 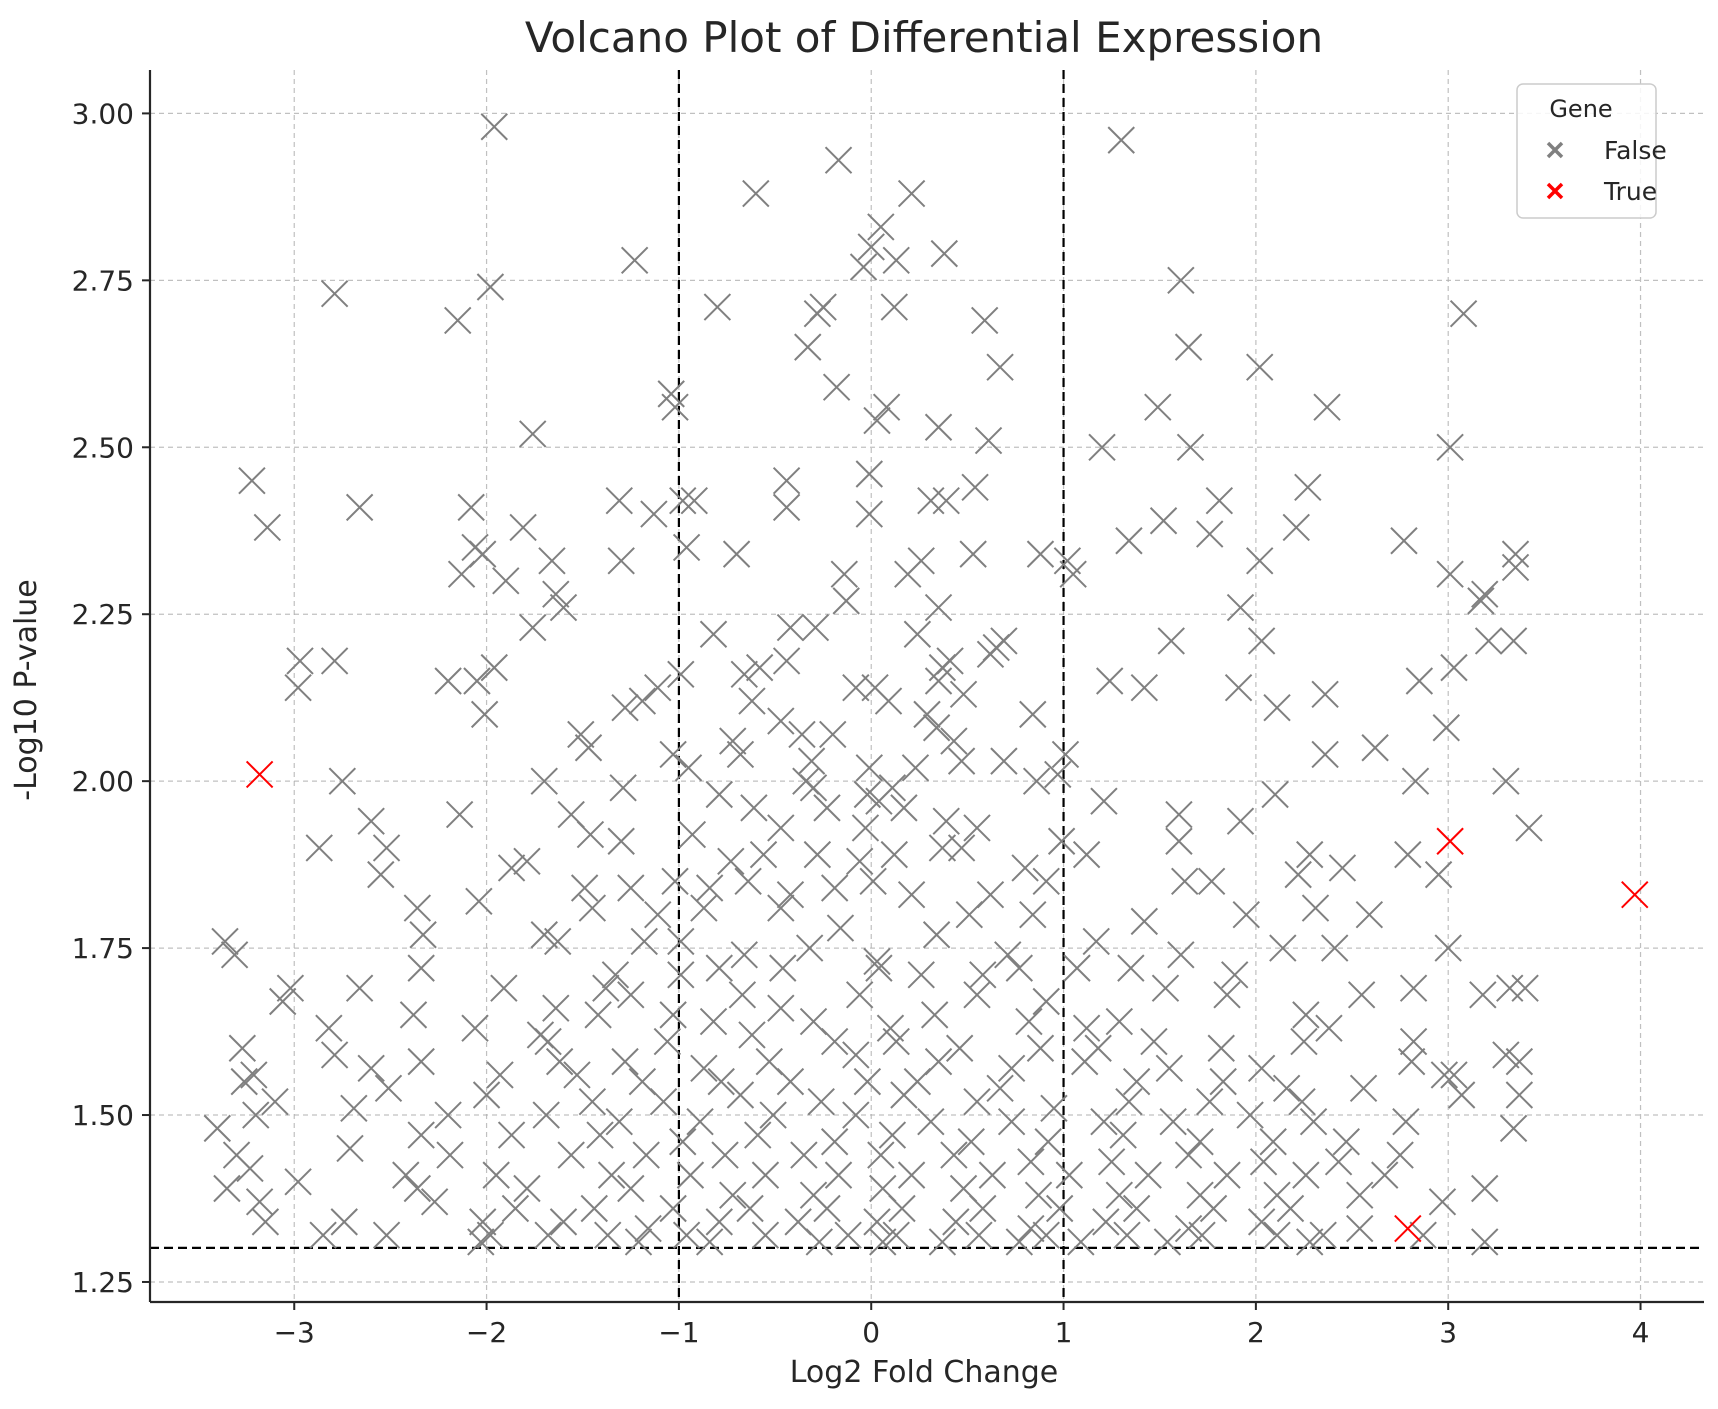 What do you see at coordinates (1555, 150) in the screenshot?
I see `legend-marker-false` at bounding box center [1555, 150].